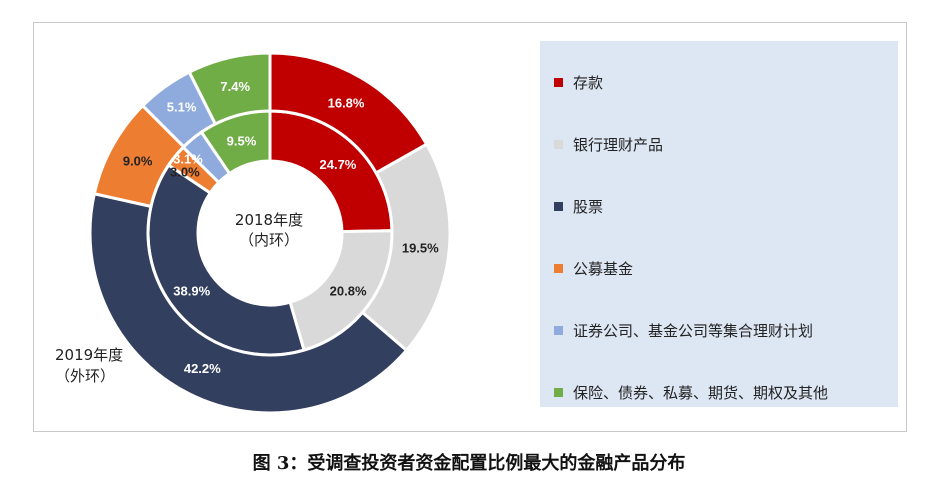  Describe the element at coordinates (603, 268) in the screenshot. I see `legend-label: 公募基金` at that location.